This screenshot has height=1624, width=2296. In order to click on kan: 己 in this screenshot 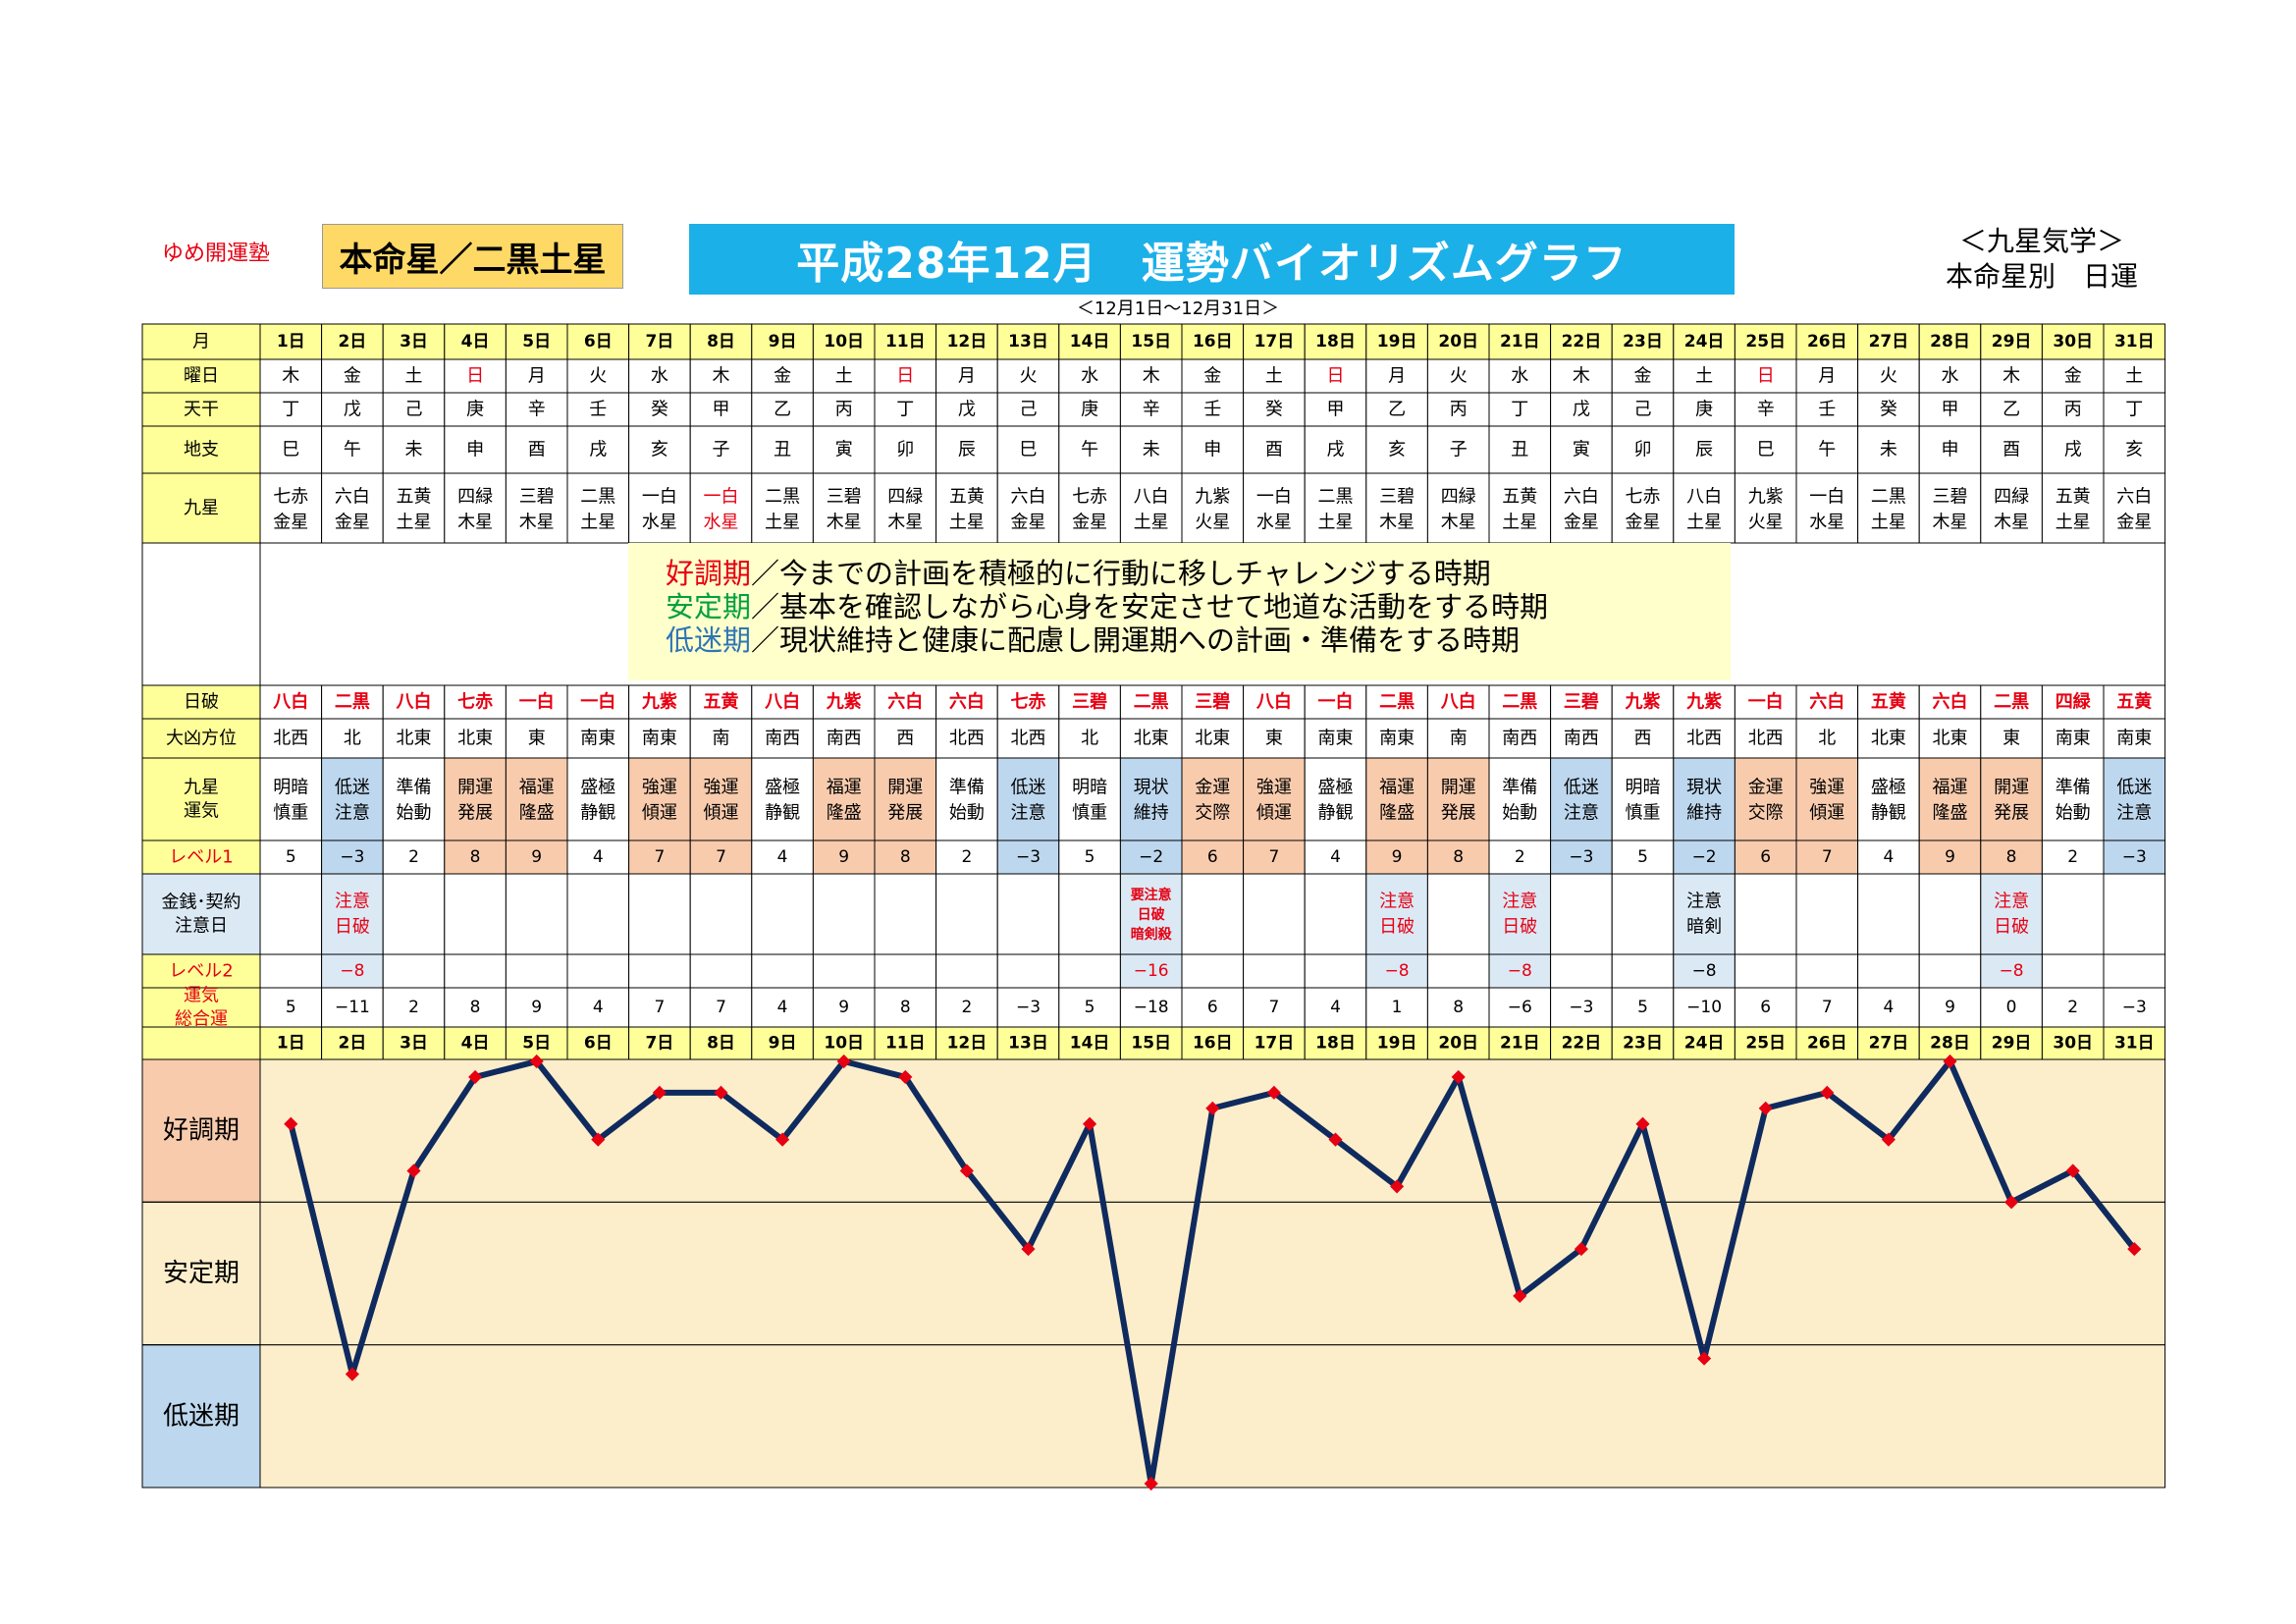, I will do `click(1643, 410)`.